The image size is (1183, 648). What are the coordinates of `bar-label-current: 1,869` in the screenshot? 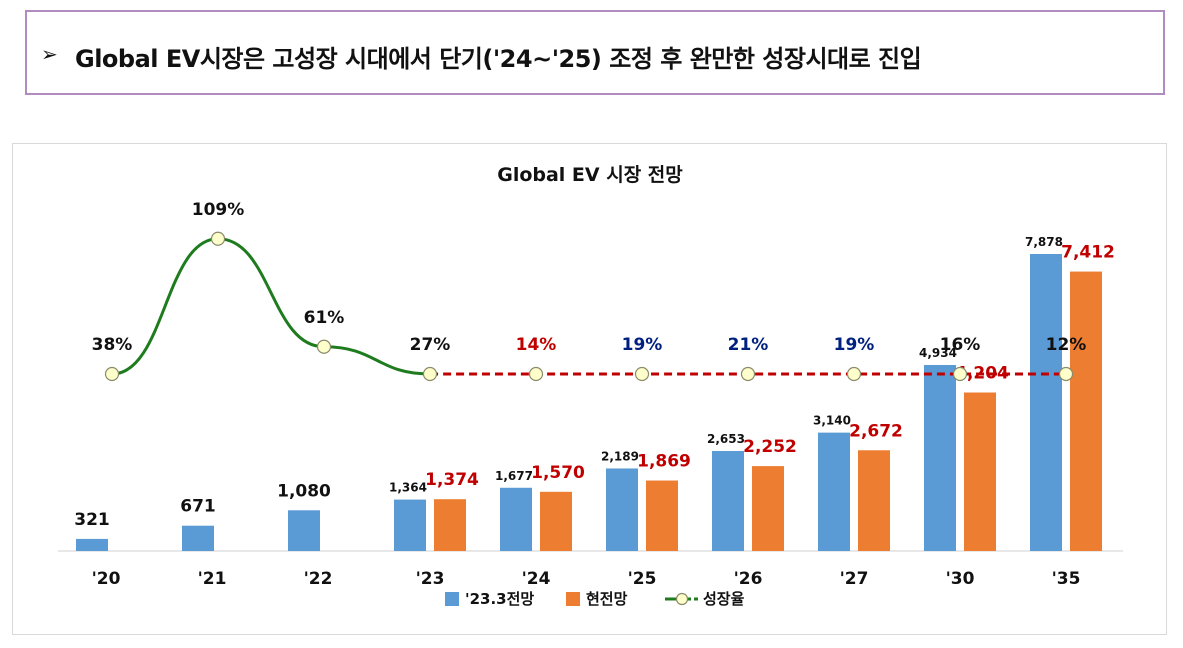 It's located at (664, 462).